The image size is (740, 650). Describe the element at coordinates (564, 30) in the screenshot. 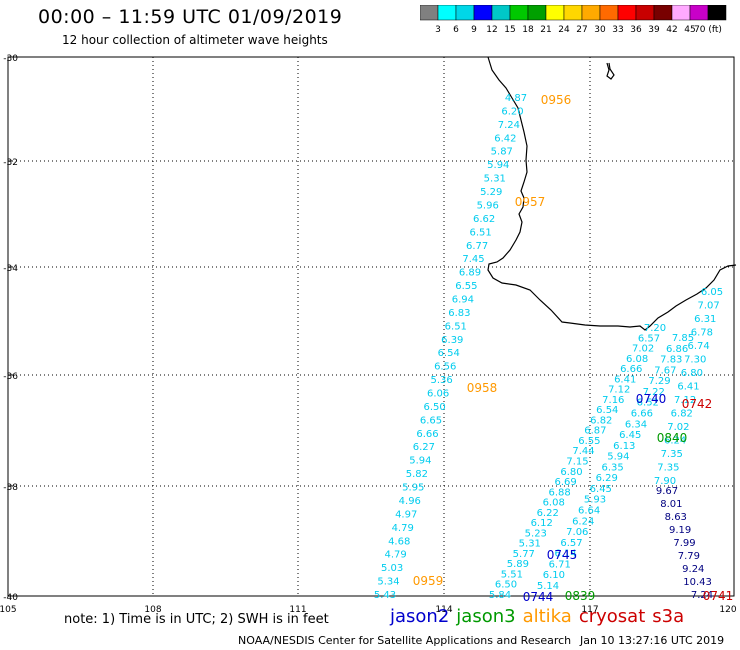

I see `colorbar-label: 24` at that location.